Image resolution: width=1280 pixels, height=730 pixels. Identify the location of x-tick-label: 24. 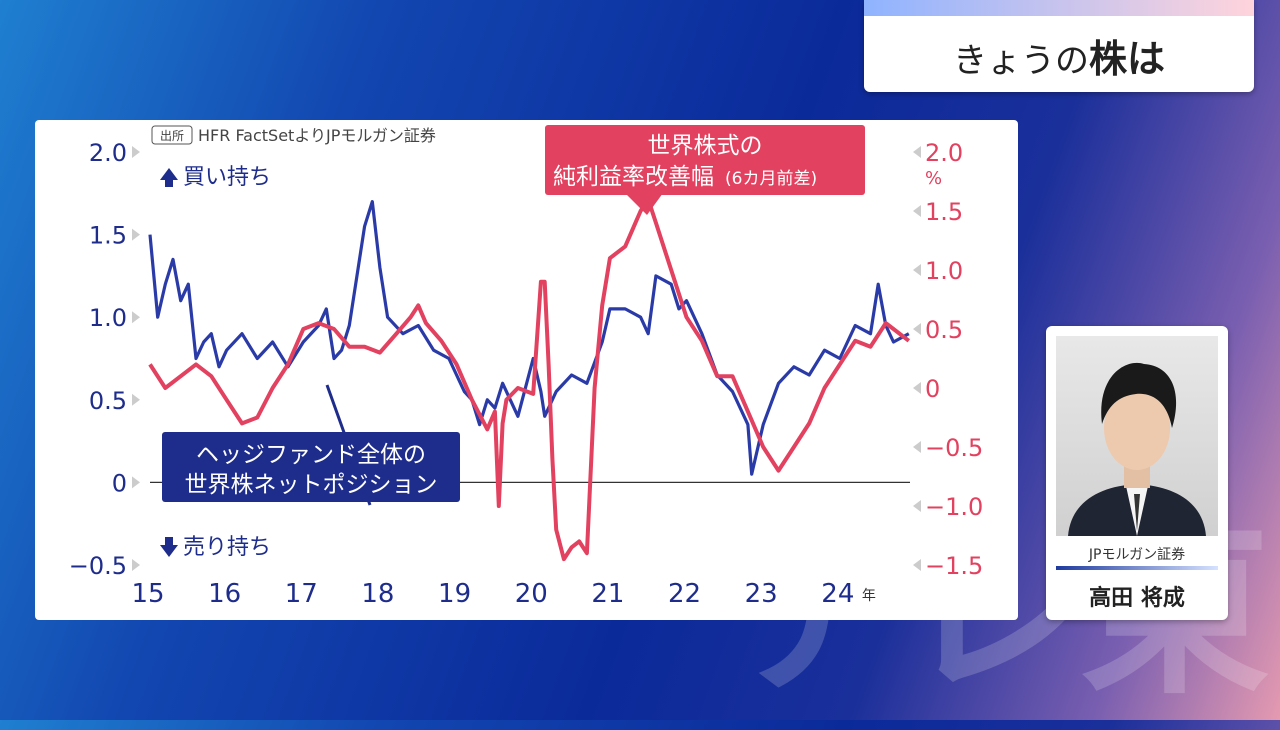
(837, 594).